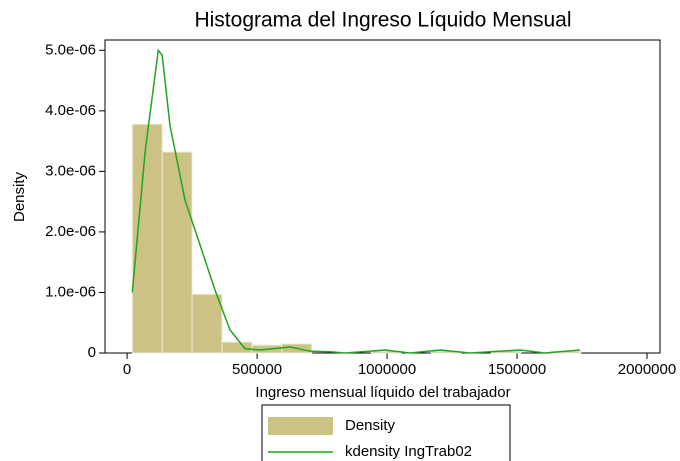 The height and width of the screenshot is (461, 680). I want to click on x-tick-label: 1500000, so click(517, 369).